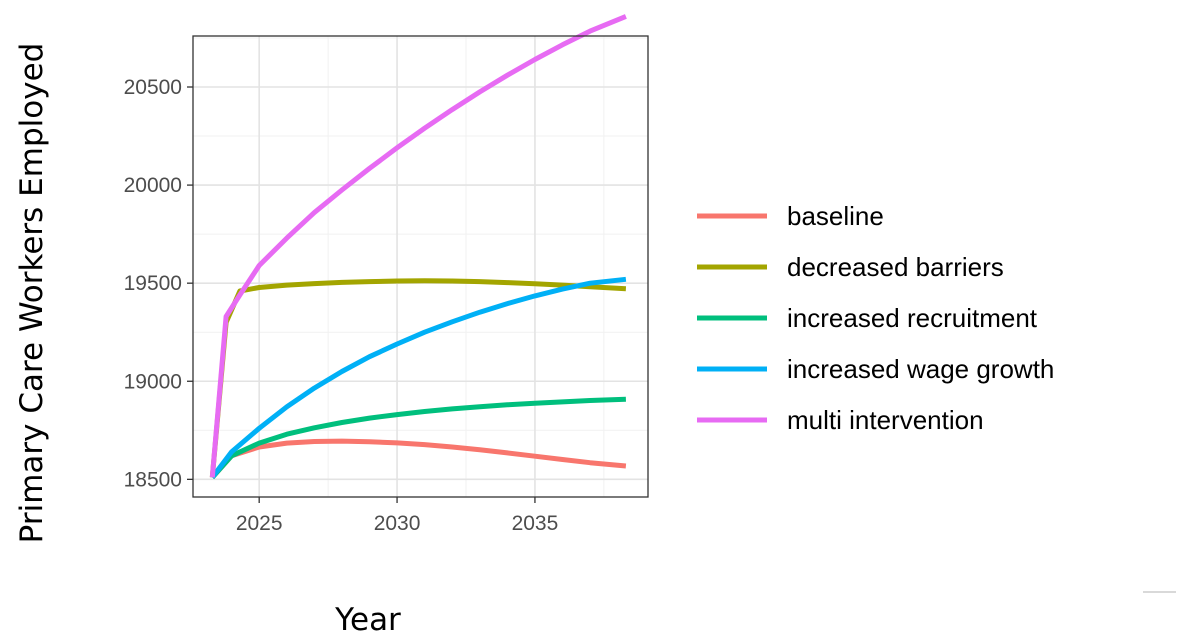 This screenshot has width=1181, height=641. Describe the element at coordinates (32, 293) in the screenshot. I see `y-axis-title: Primary Care Workers Employed` at that location.